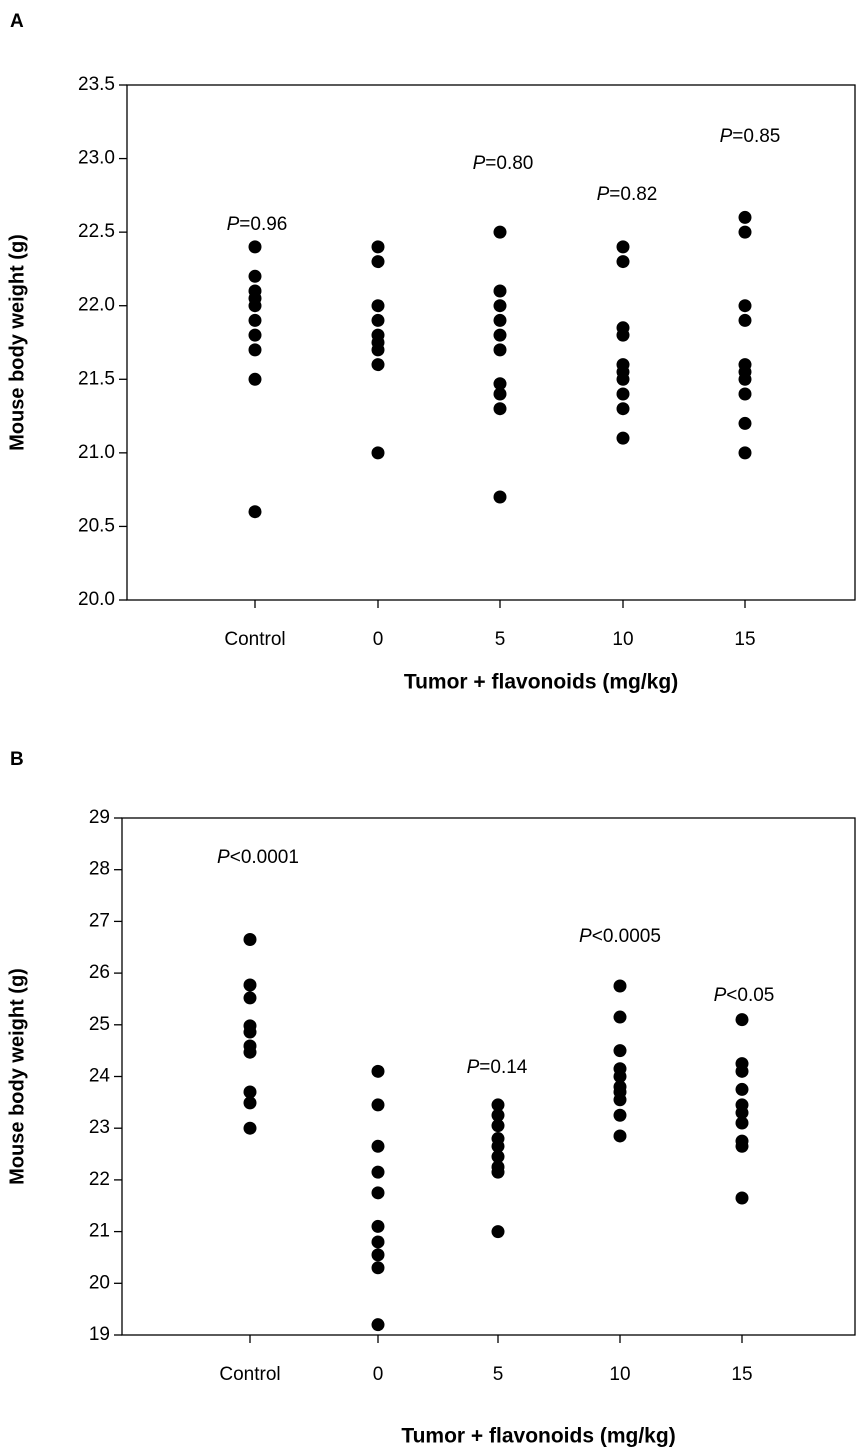 The width and height of the screenshot is (857, 1453). Describe the element at coordinates (741, 1374) in the screenshot. I see `x-tick-label: 15` at that location.